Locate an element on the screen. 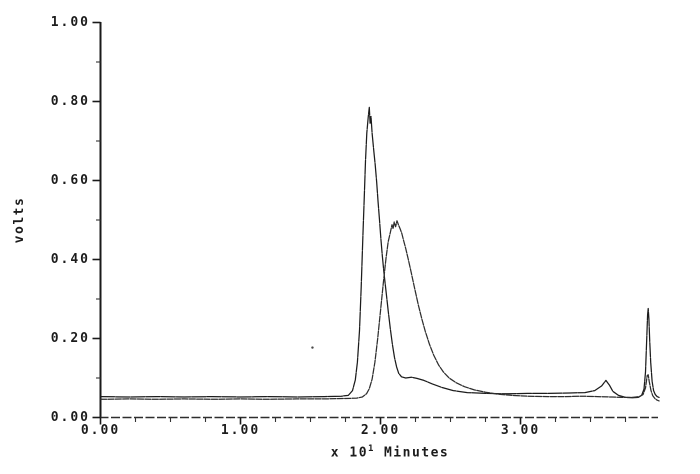 This screenshot has width=700, height=474. y-tick-label: 0.40 is located at coordinates (70, 259).